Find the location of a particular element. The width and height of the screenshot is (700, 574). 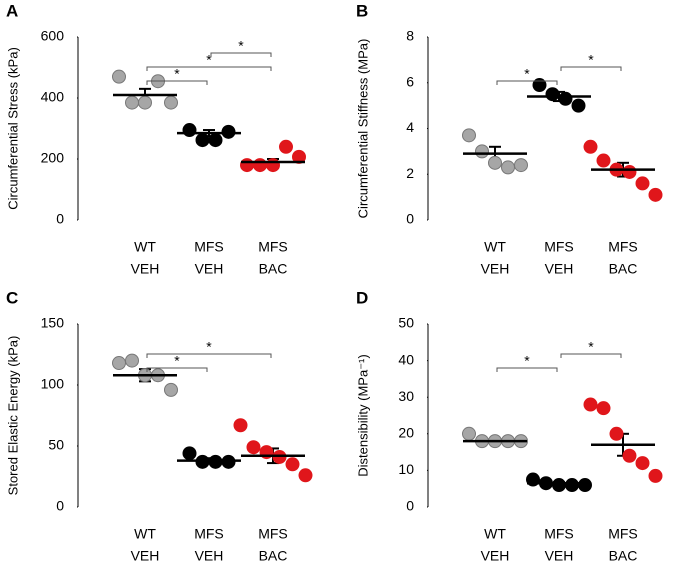

y-axis-label: Distensibility (MPa⁻¹) is located at coordinates (362, 415).